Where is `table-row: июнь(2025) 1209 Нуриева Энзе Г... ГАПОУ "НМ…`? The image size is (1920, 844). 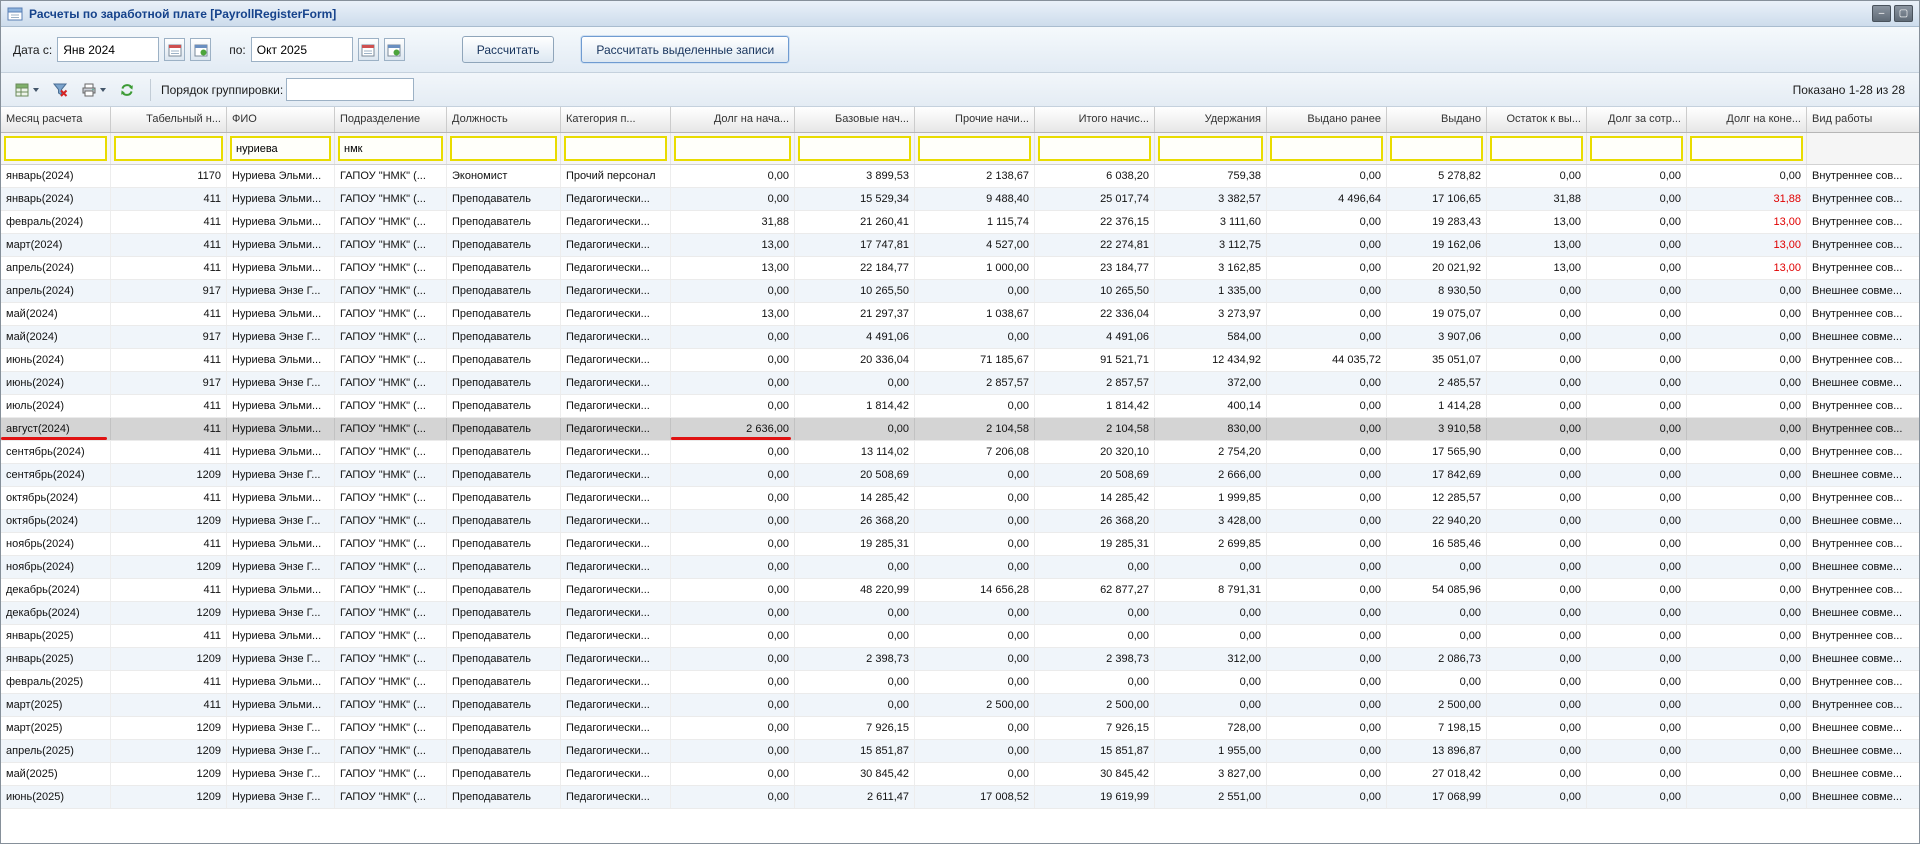
table-row: июнь(2025) 1209 Нуриева Энзе Г... ГАПОУ "НМ… is located at coordinates (960, 797).